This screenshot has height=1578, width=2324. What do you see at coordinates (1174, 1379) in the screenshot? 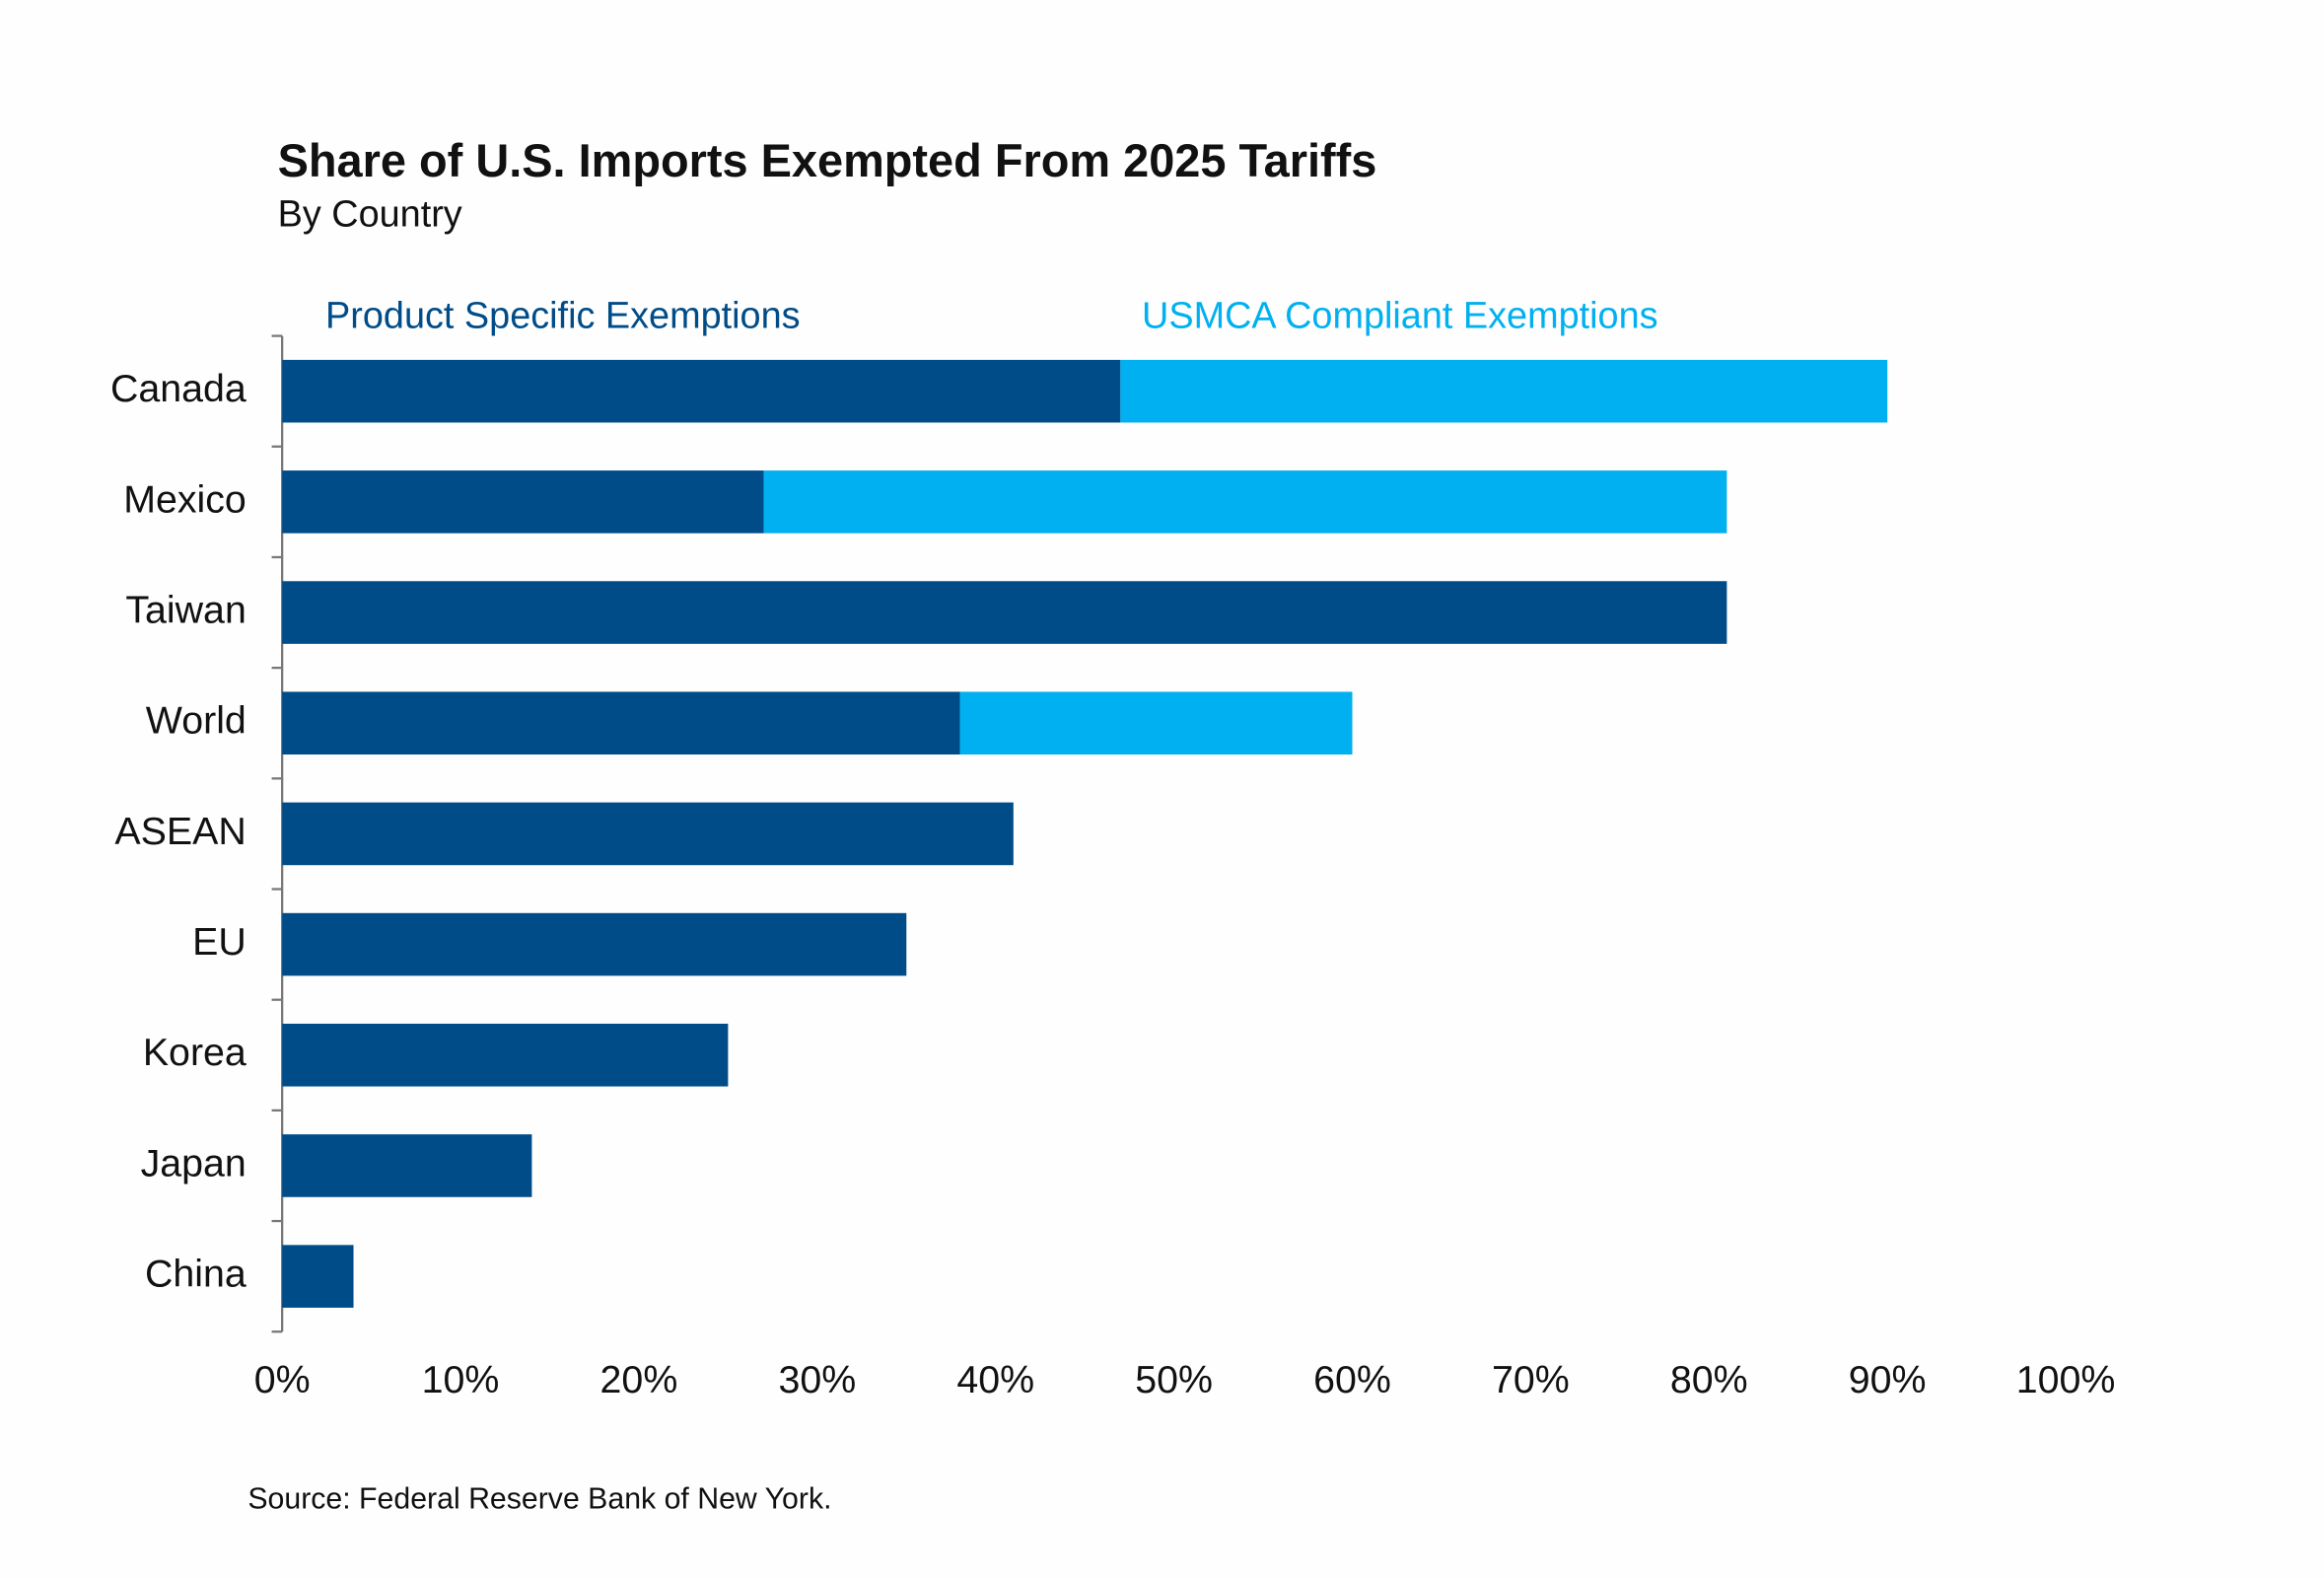
I see `x-tick-label: 50%` at bounding box center [1174, 1379].